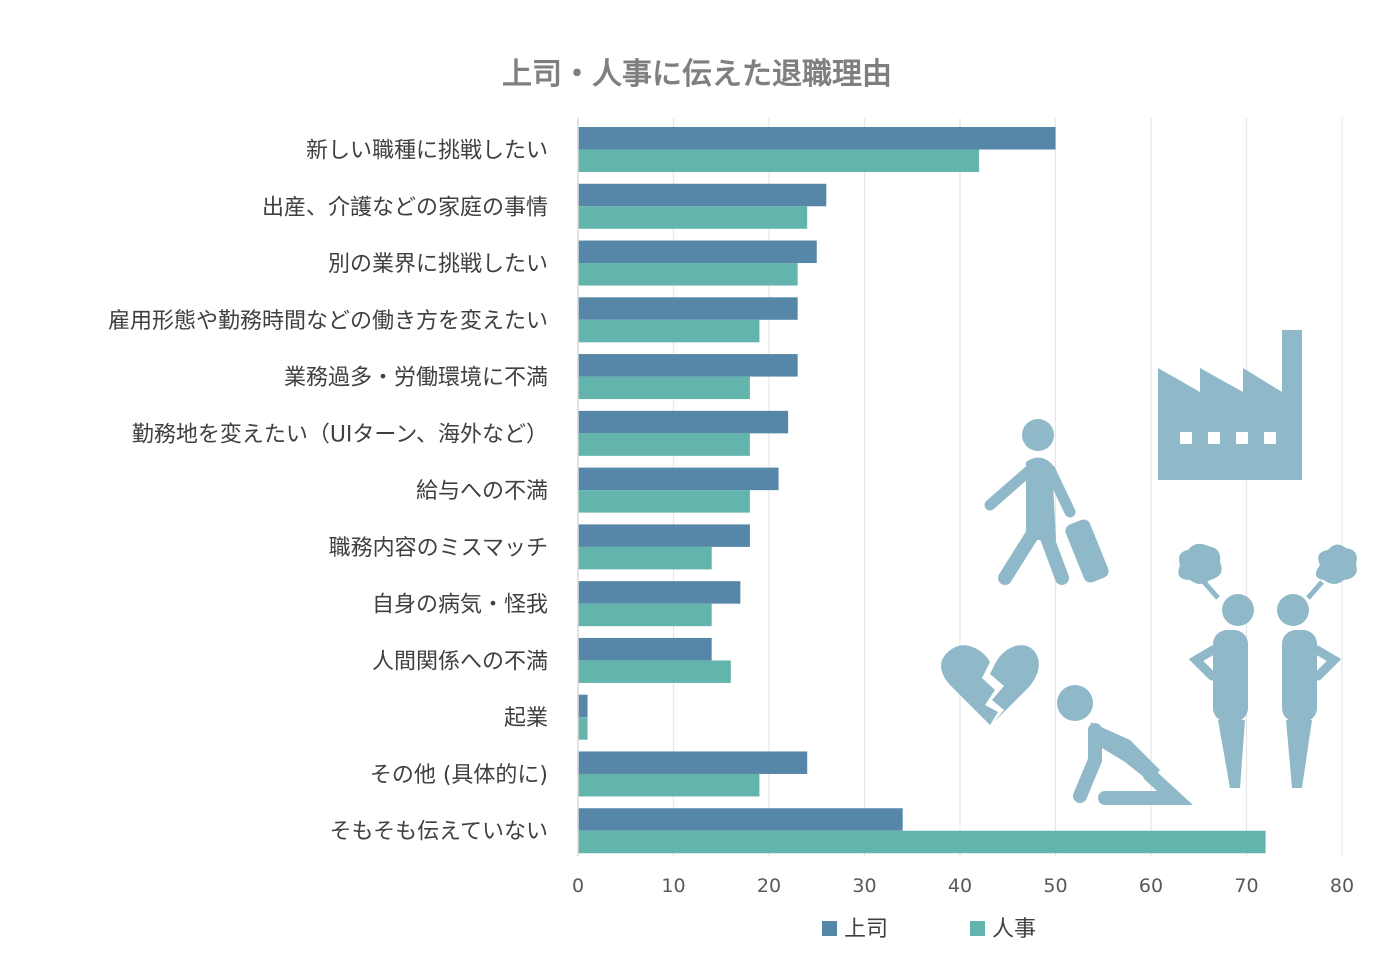 The width and height of the screenshot is (1390, 962). I want to click on bar-上司-7, so click(664, 535).